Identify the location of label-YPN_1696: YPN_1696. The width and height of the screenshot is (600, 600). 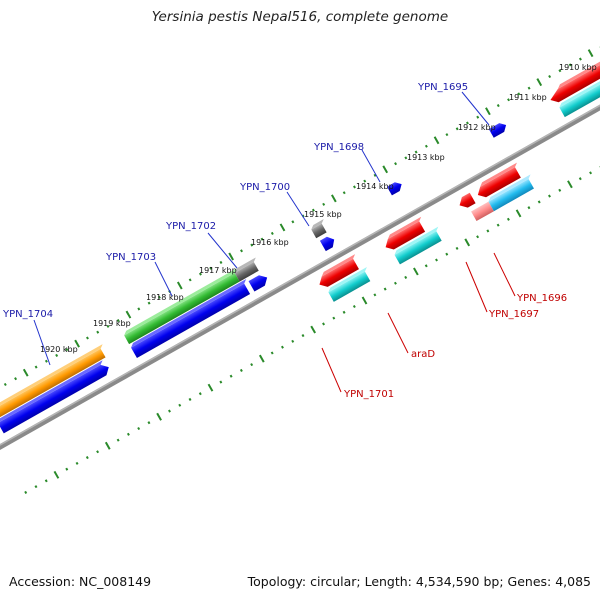
(541, 298).